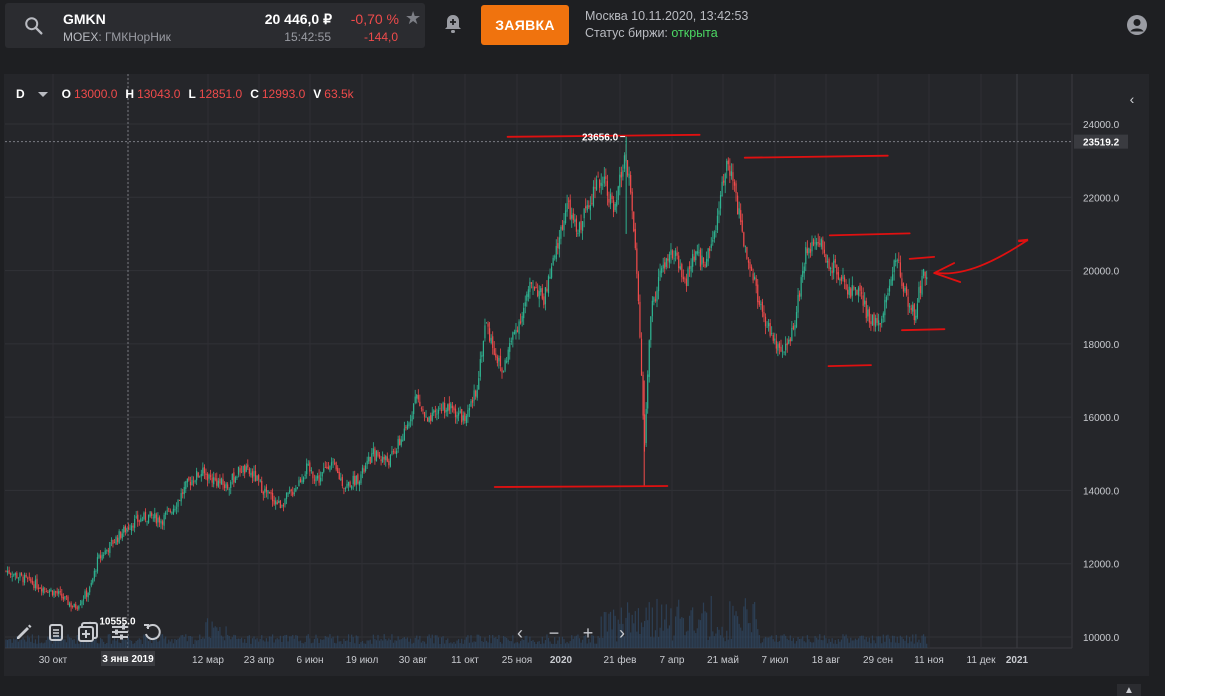  What do you see at coordinates (42, 94) in the screenshot?
I see `interval-dropdown-icon` at bounding box center [42, 94].